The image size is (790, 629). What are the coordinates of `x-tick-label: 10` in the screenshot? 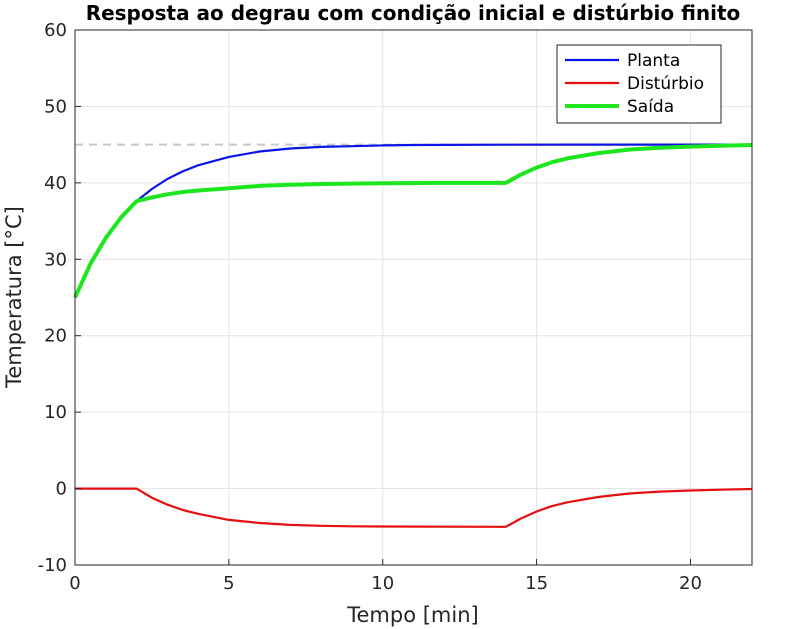 It's located at (382, 583).